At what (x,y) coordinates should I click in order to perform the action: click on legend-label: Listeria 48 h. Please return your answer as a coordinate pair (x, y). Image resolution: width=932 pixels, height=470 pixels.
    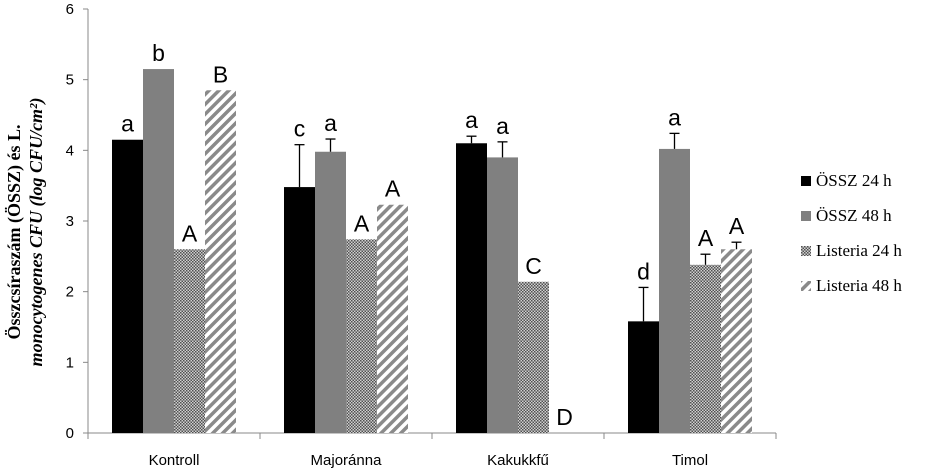
    Looking at the image, I should click on (859, 285).